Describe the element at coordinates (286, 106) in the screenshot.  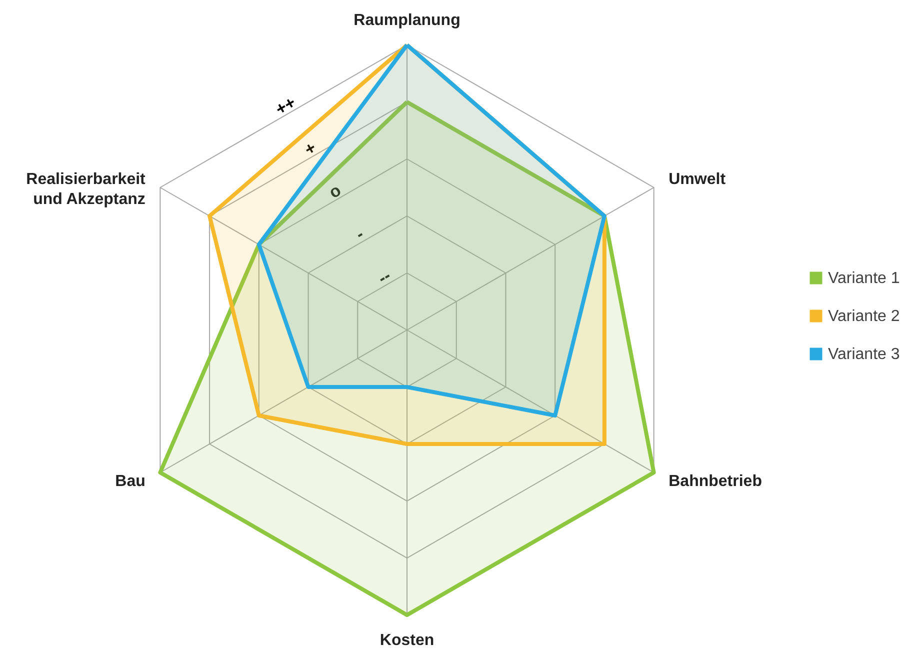
I see `y-tick-label: ++` at that location.